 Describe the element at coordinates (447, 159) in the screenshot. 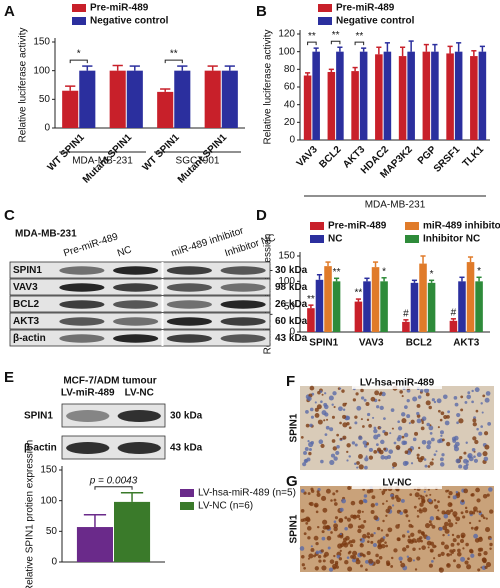

I see `x-tick-label: SRSF1` at that location.